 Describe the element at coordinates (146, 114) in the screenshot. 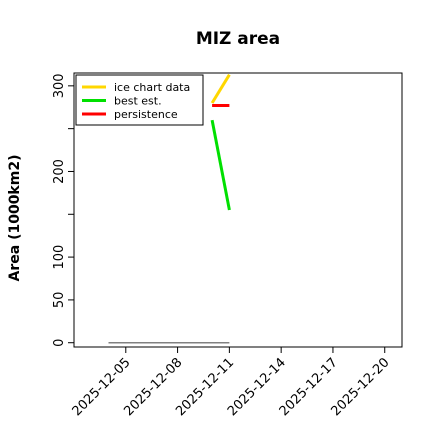

I see `legend-label: persistence` at that location.